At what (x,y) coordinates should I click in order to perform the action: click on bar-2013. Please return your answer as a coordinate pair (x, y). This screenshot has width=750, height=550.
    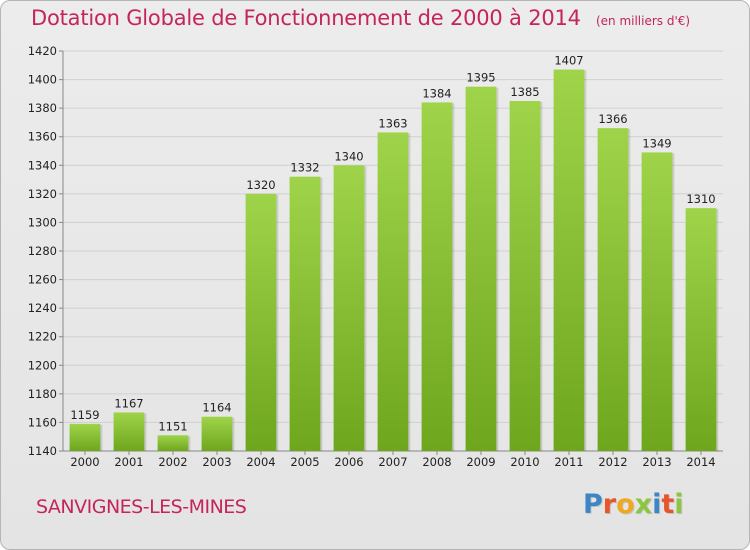
    Looking at the image, I should click on (657, 301).